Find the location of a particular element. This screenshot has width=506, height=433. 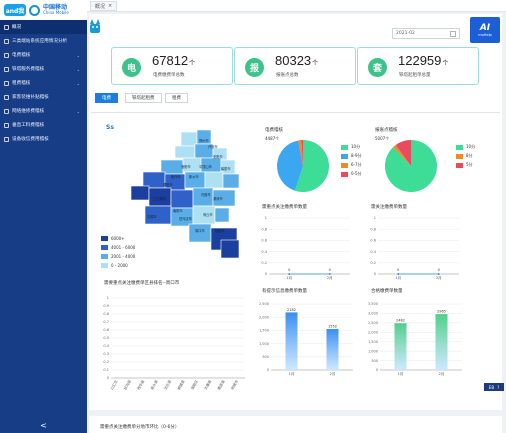

x-tick-label: 1月 is located at coordinates (289, 277).